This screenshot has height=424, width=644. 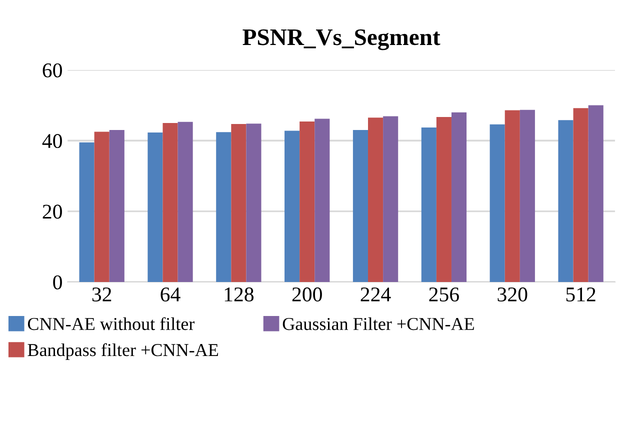 I want to click on chart-title: PSNR_Vs_Segment, so click(x=341, y=39).